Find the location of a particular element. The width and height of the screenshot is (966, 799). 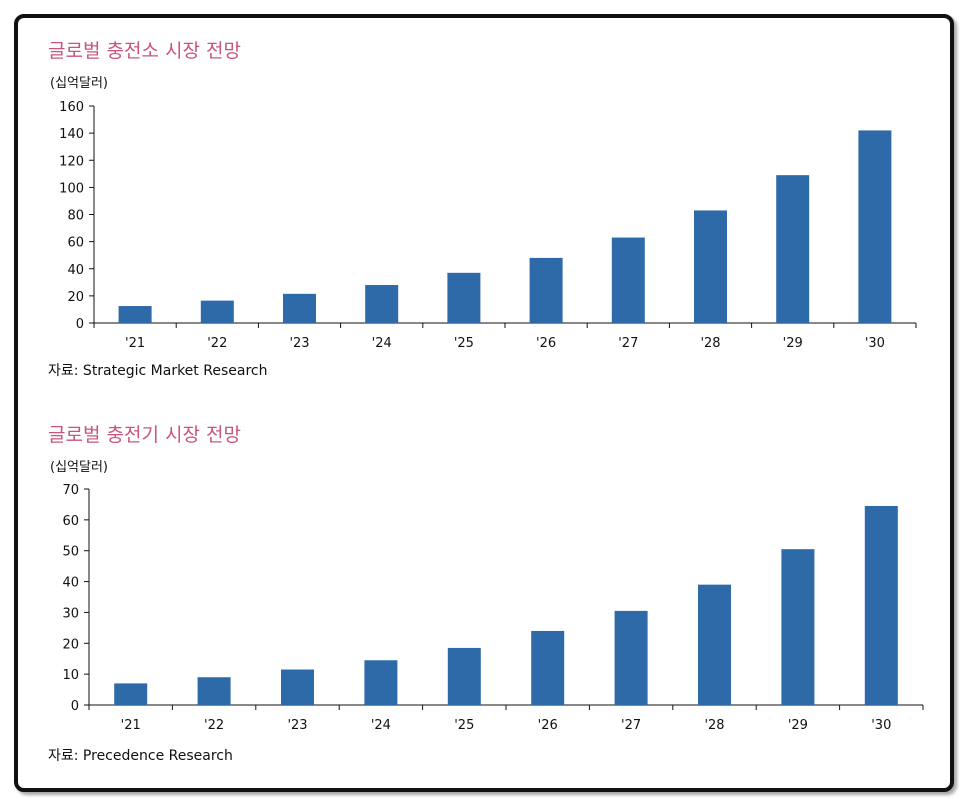

source-note: 자료: Strategic Market Research is located at coordinates (158, 371).